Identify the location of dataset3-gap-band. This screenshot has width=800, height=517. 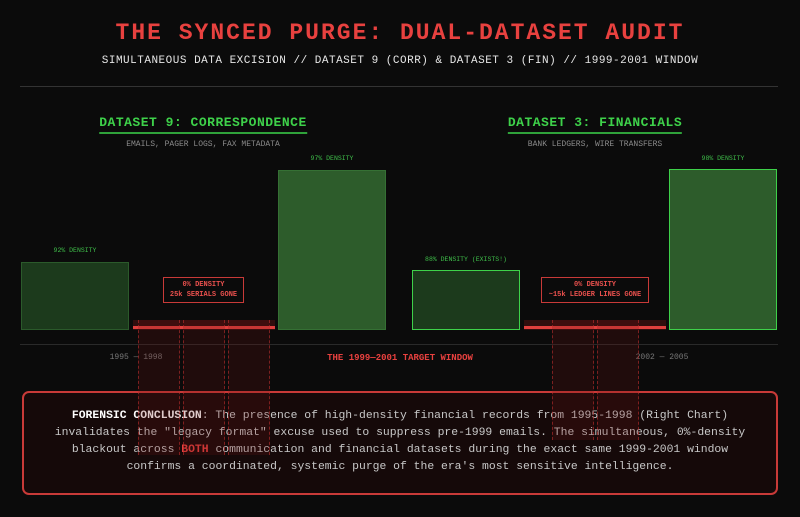
(595, 325).